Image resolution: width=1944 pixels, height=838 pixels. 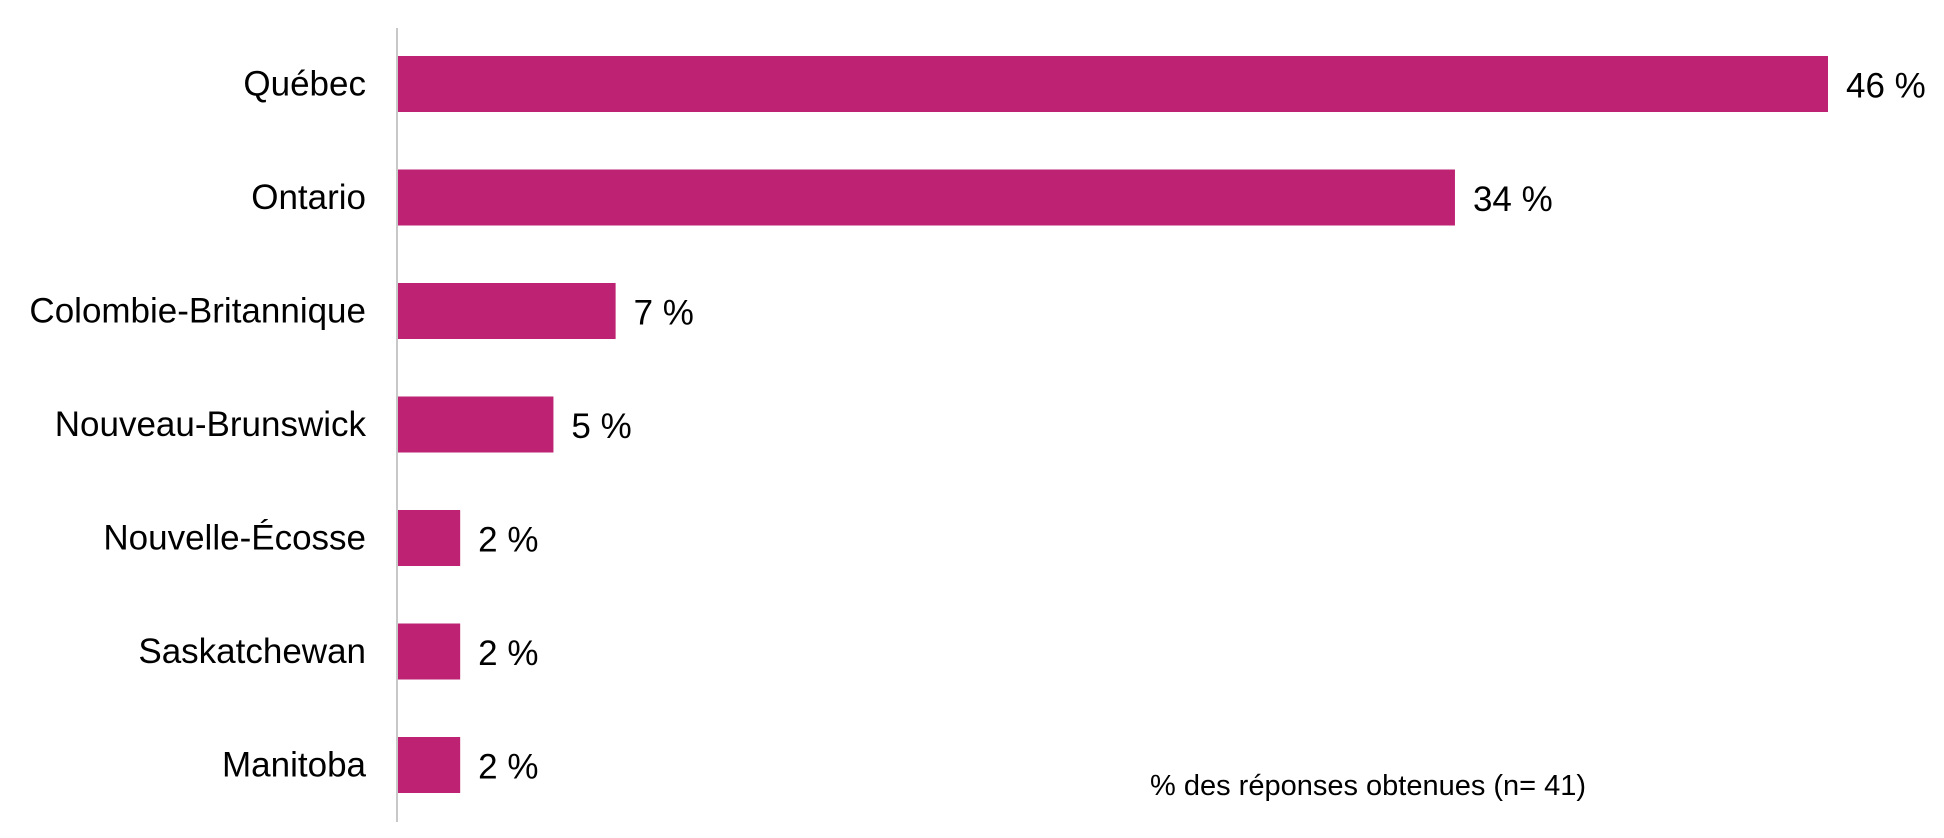 I want to click on value-label: 7 %, so click(x=664, y=313).